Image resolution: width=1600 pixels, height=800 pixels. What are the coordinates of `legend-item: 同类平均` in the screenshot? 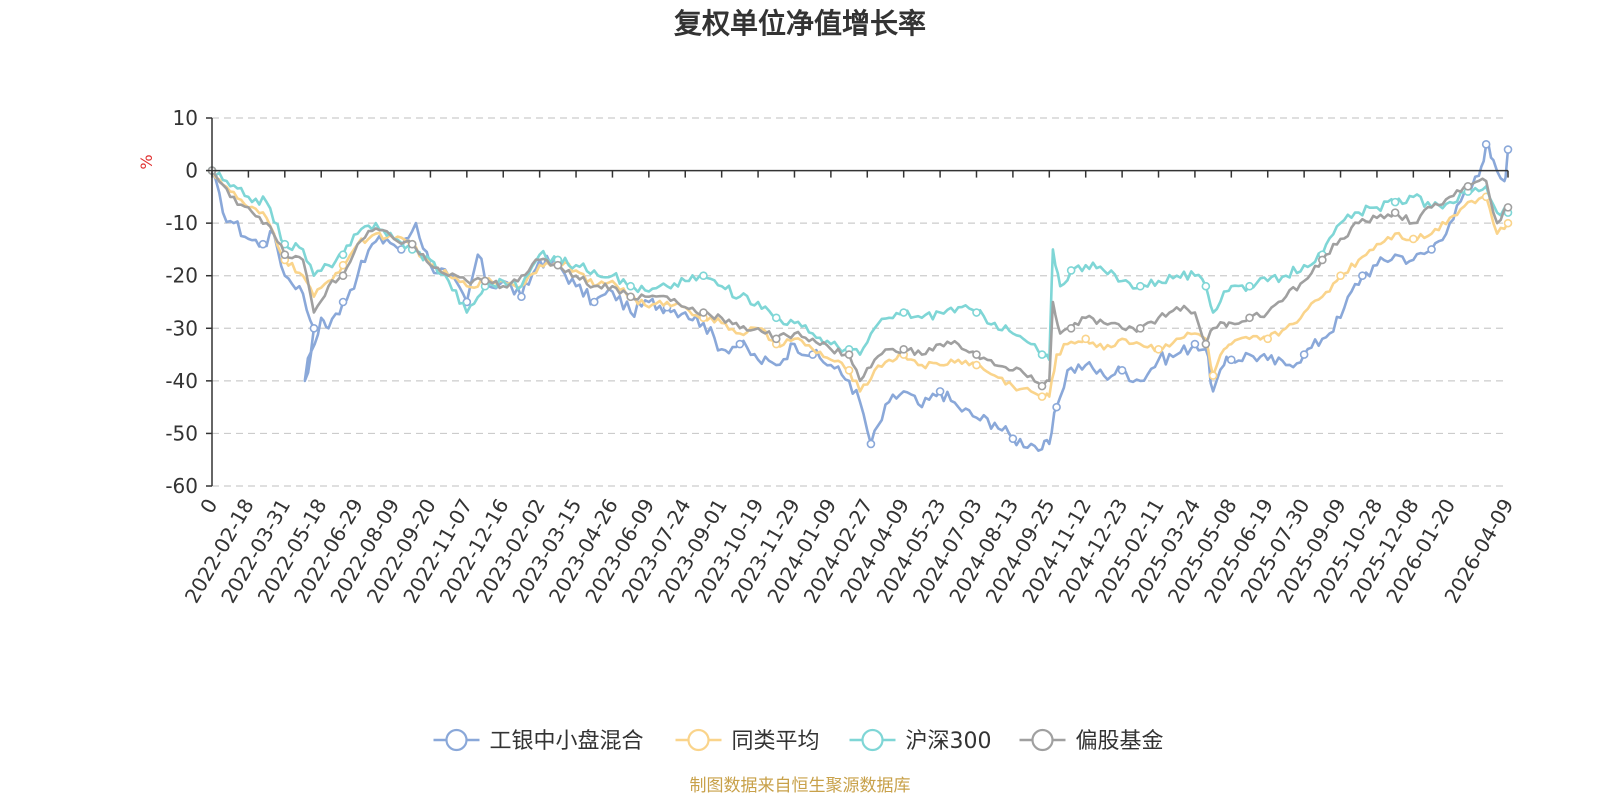 It's located at (747, 741).